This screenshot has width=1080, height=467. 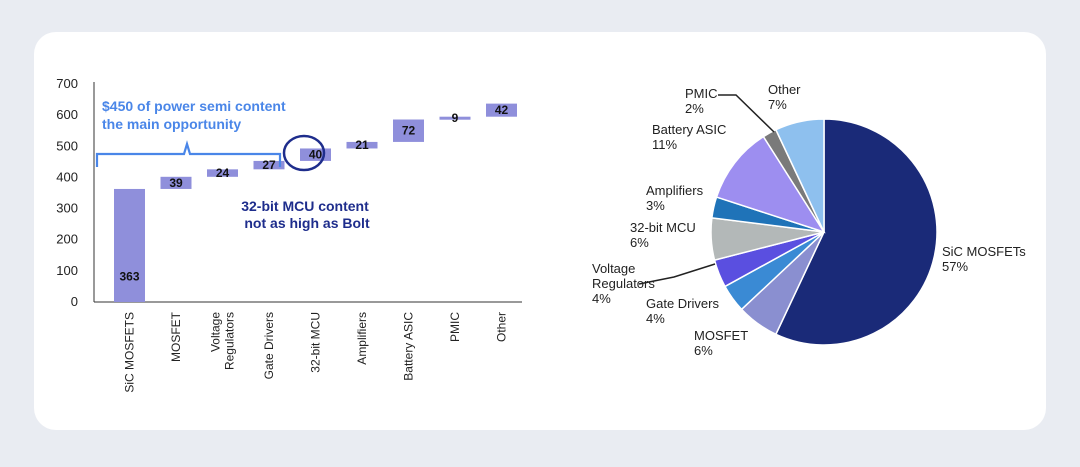 I want to click on category-label: Battery ASIC, so click(x=409, y=346).